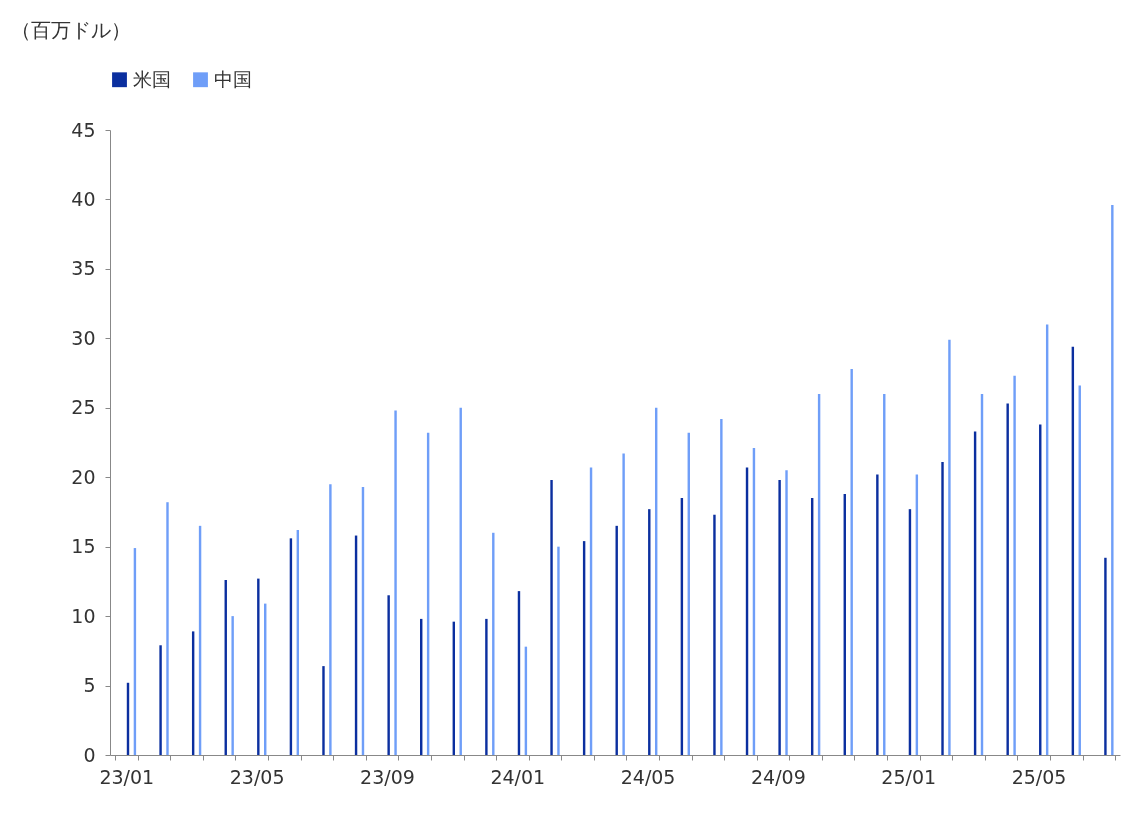 This screenshot has width=1140, height=820. Describe the element at coordinates (83, 198) in the screenshot. I see `y-tick-label: 40` at that location.